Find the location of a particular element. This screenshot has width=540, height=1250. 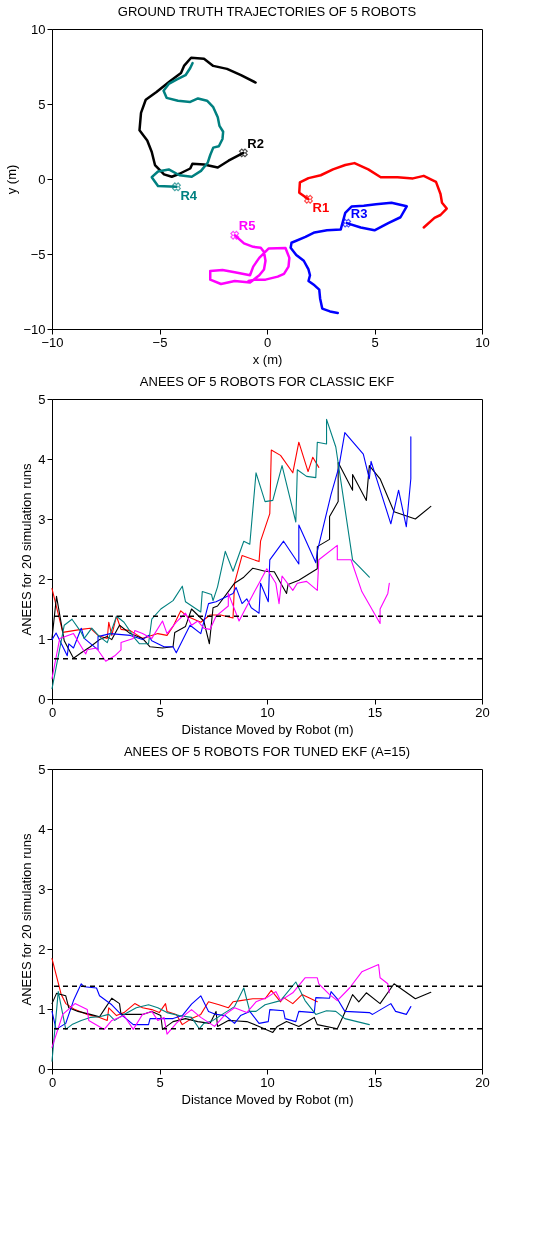

series-label: R5 is located at coordinates (247, 226).